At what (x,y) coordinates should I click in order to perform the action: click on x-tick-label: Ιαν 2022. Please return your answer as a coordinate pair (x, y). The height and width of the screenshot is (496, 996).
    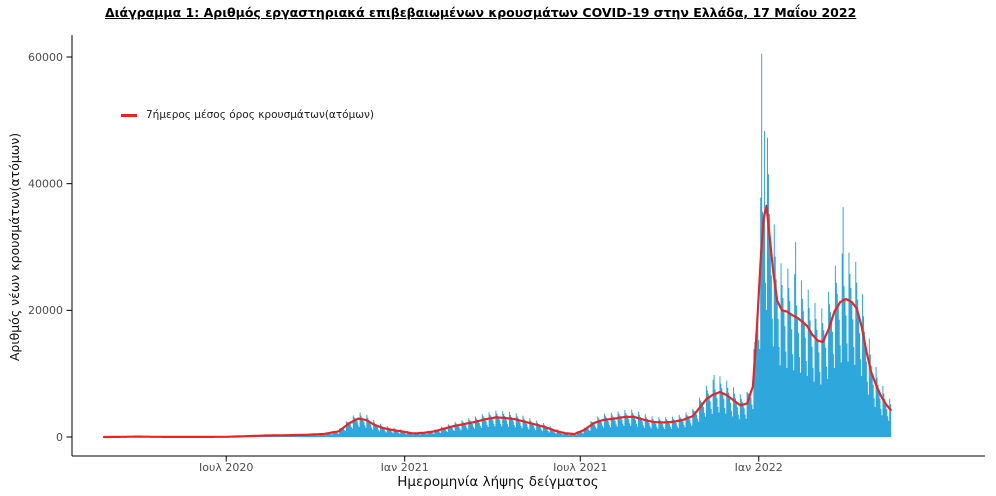
    Looking at the image, I should click on (759, 467).